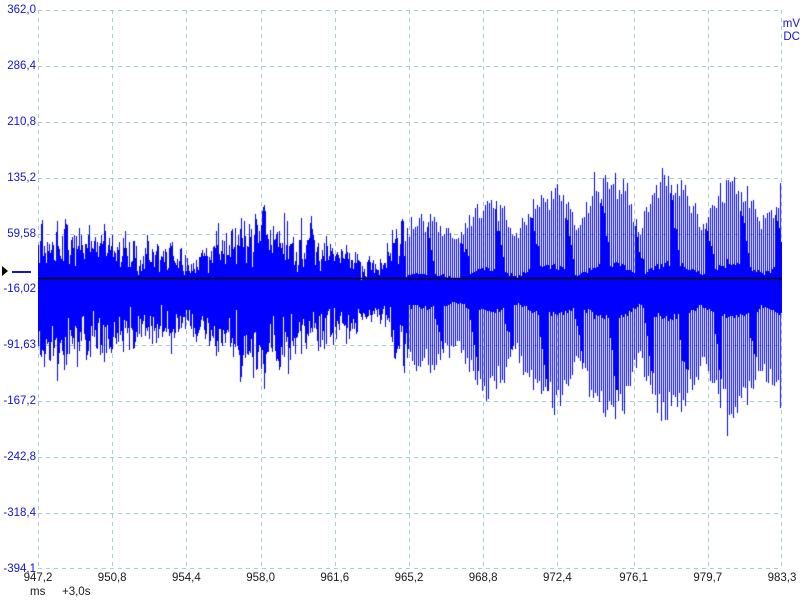  What do you see at coordinates (791, 37) in the screenshot?
I see `y-axis-coupling-label: DC` at bounding box center [791, 37].